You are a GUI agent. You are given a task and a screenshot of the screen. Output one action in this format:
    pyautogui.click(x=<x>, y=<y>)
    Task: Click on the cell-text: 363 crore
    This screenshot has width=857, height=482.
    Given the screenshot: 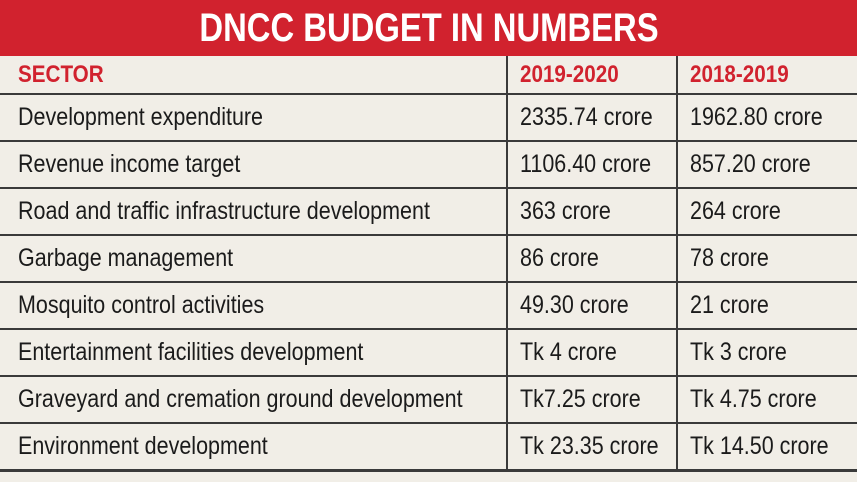 What is the action you would take?
    pyautogui.click(x=565, y=211)
    